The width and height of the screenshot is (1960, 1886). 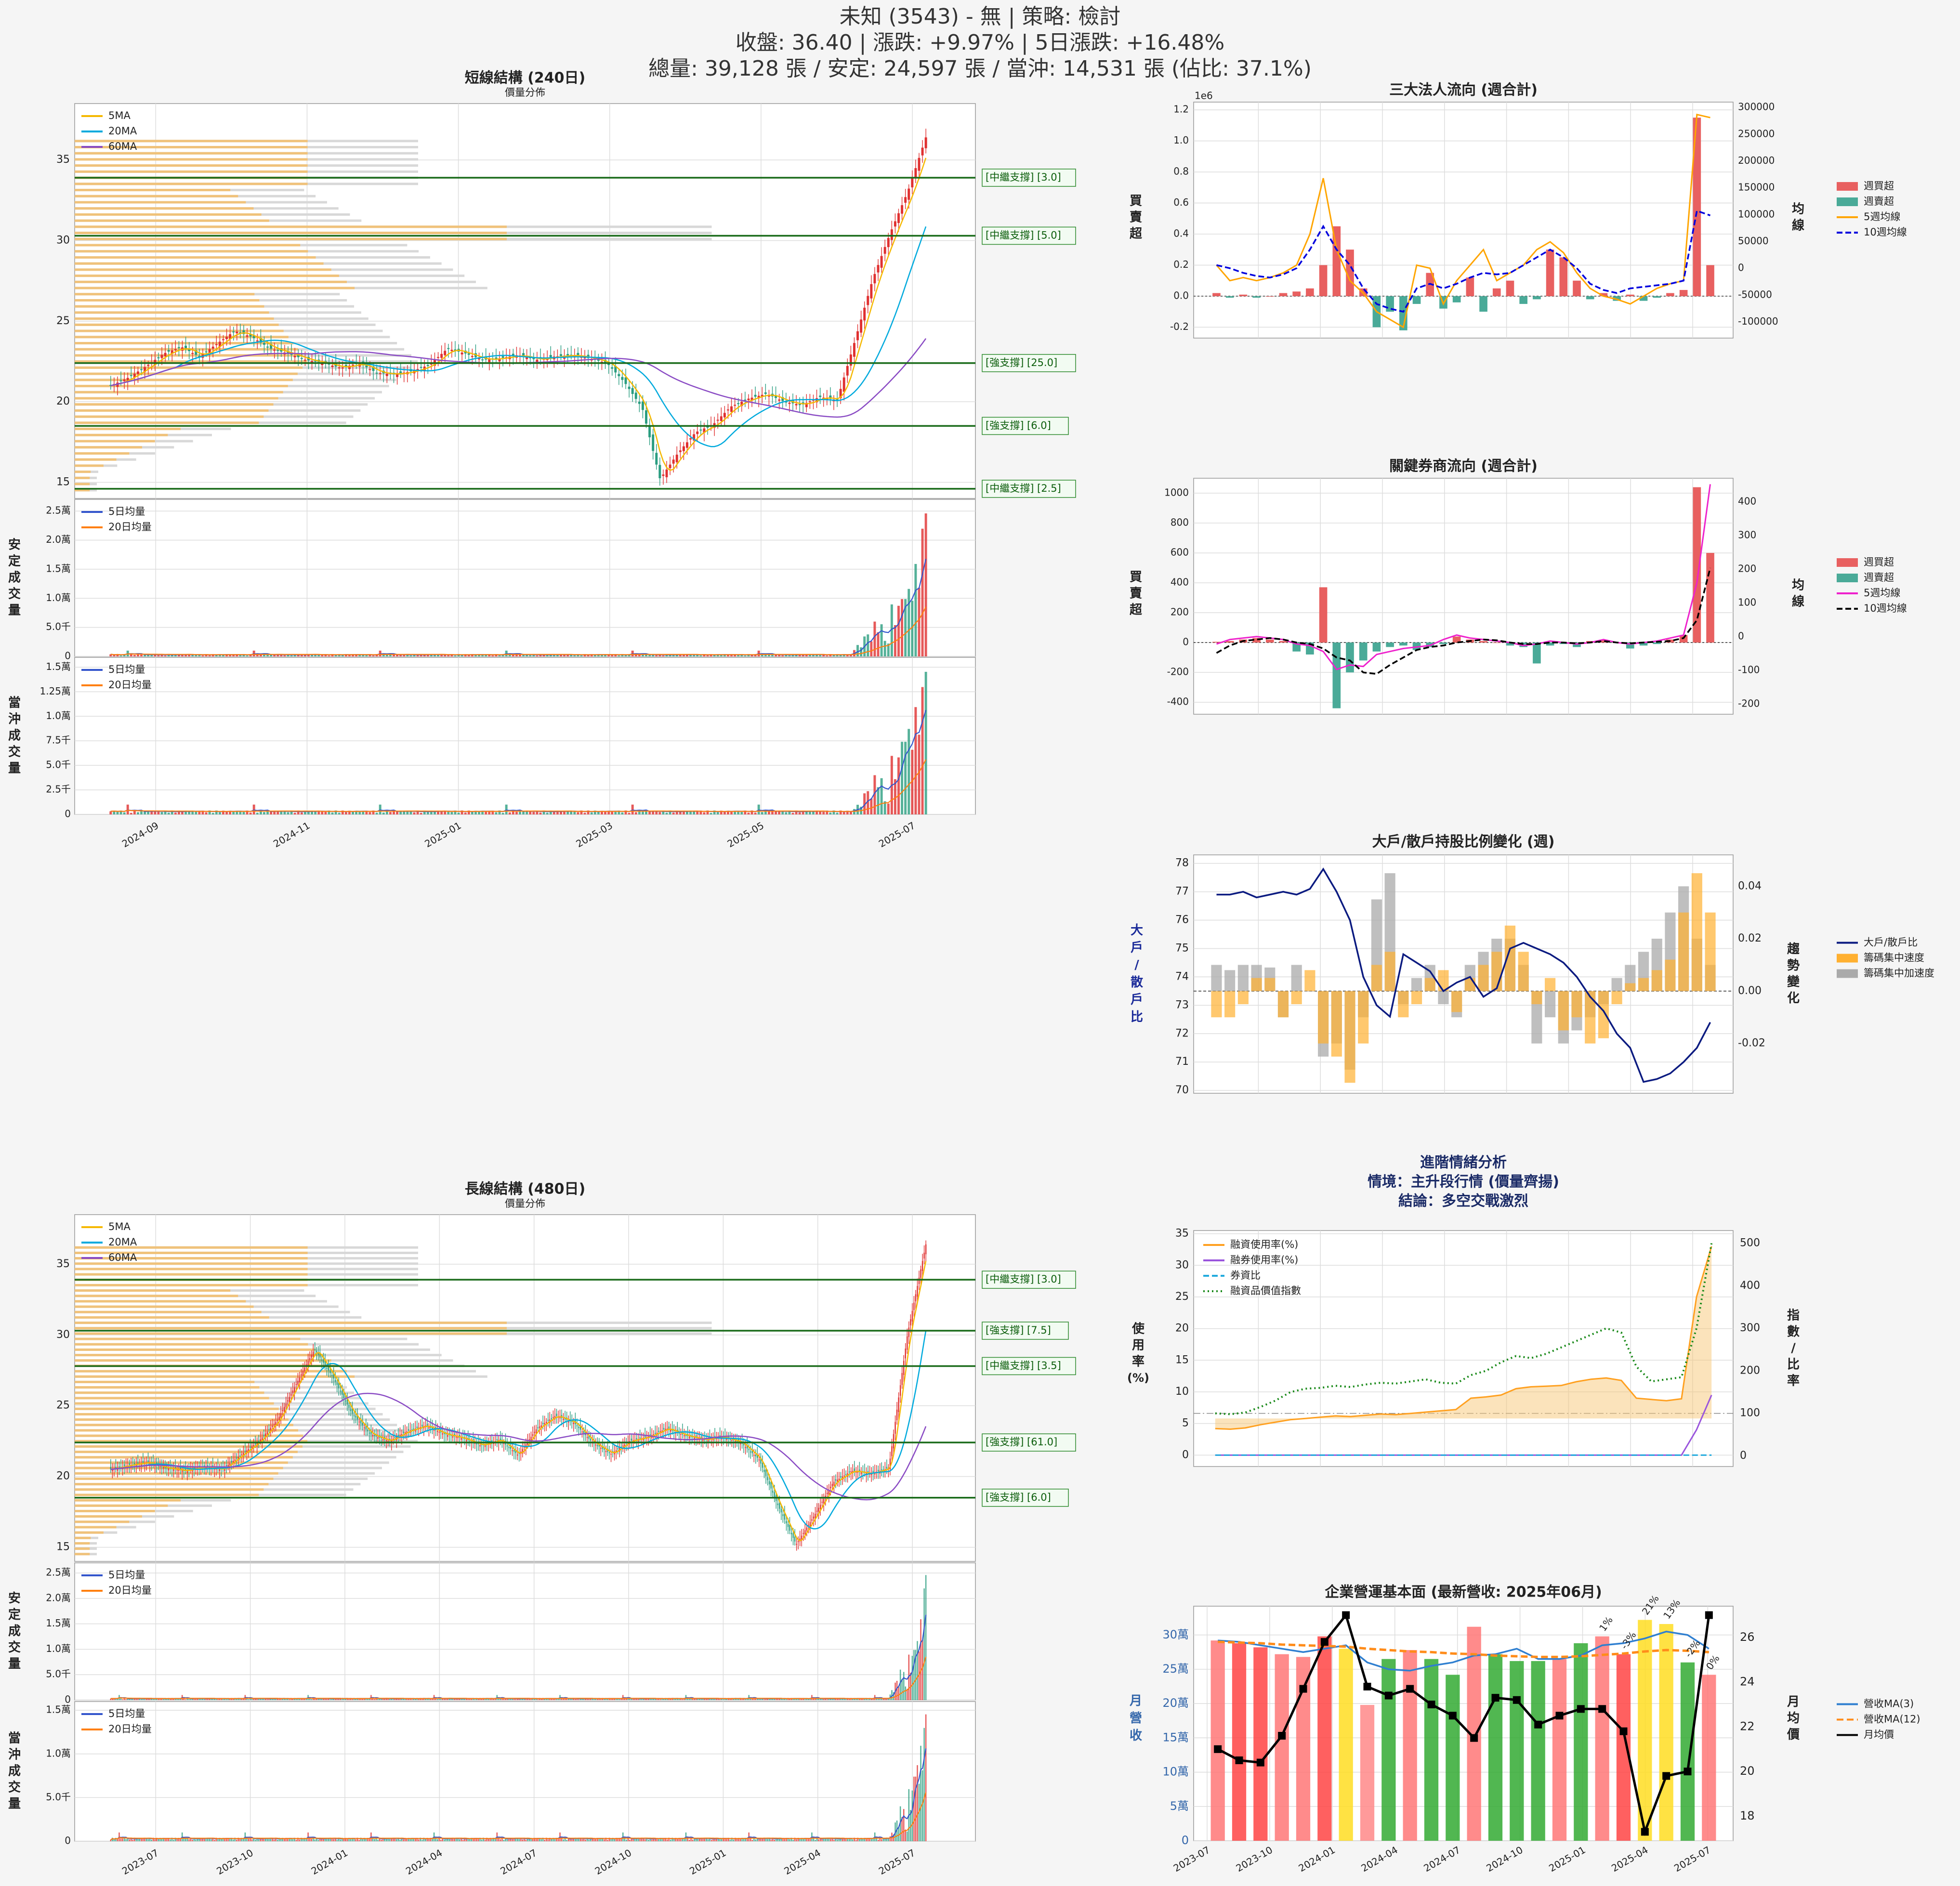 What do you see at coordinates (63, 1547) in the screenshot?
I see `long_price-ytick: 15` at bounding box center [63, 1547].